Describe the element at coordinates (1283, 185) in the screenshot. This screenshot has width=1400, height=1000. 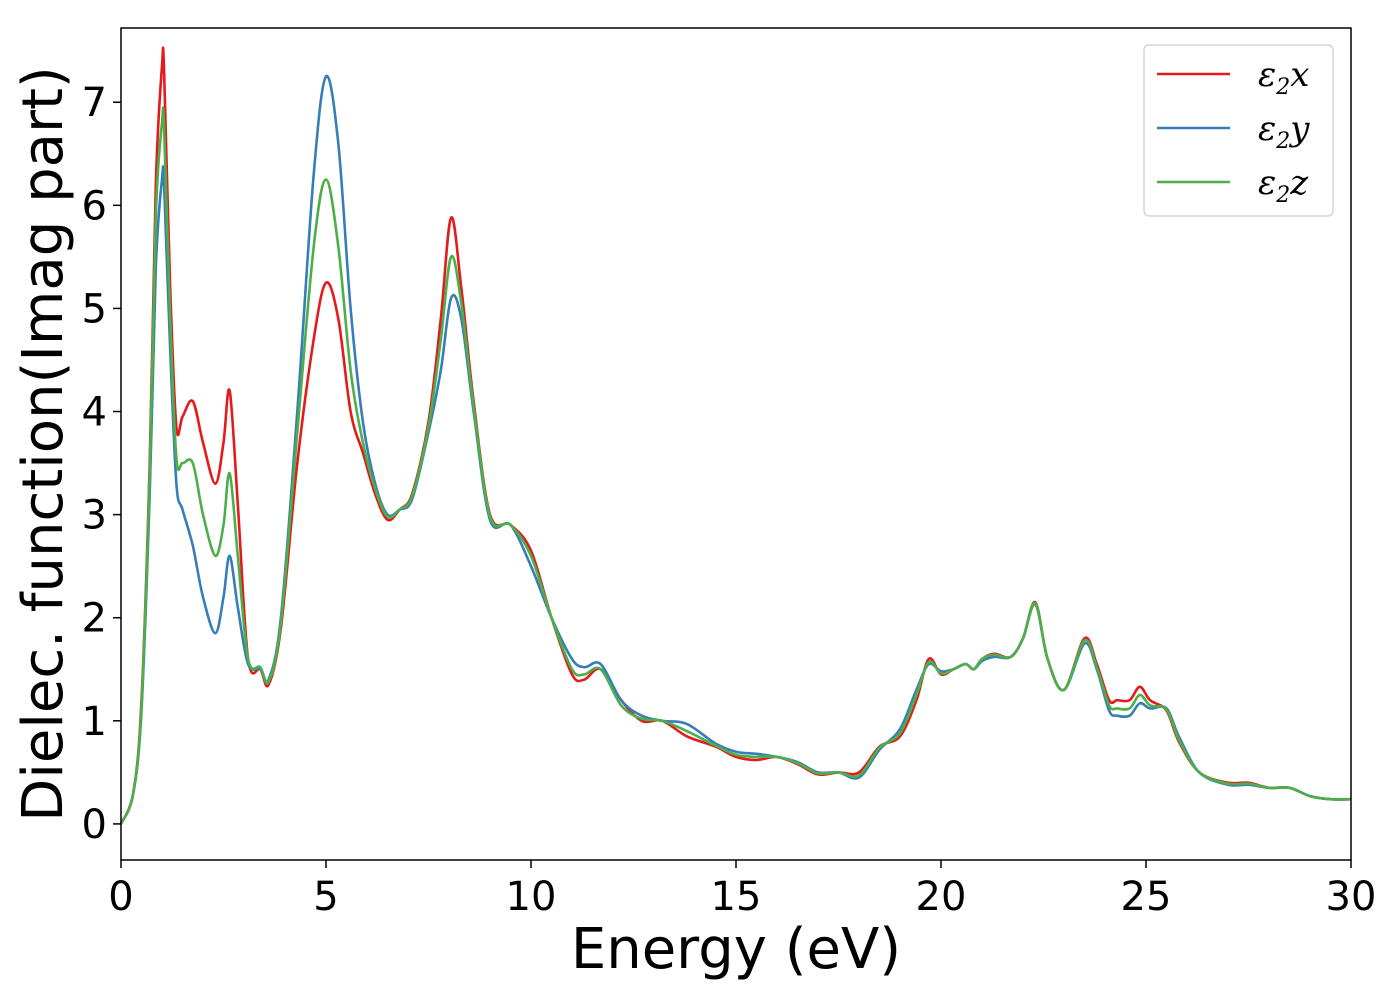
I see `legend-label-z: ε2z` at that location.